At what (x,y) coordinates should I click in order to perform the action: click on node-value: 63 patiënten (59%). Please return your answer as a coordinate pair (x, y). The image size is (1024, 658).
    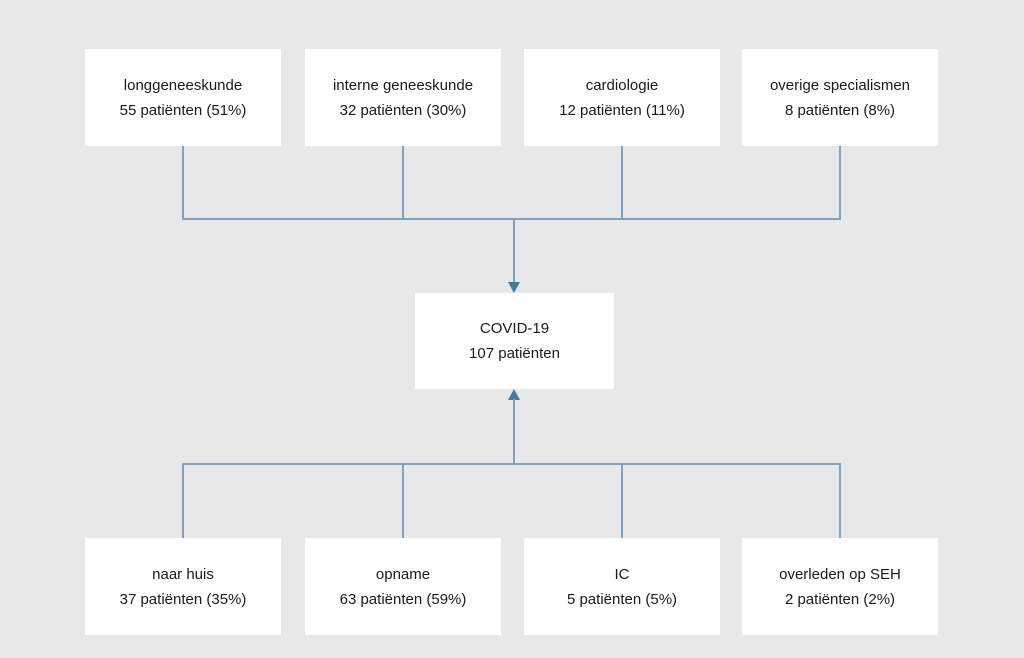
    Looking at the image, I should click on (403, 599).